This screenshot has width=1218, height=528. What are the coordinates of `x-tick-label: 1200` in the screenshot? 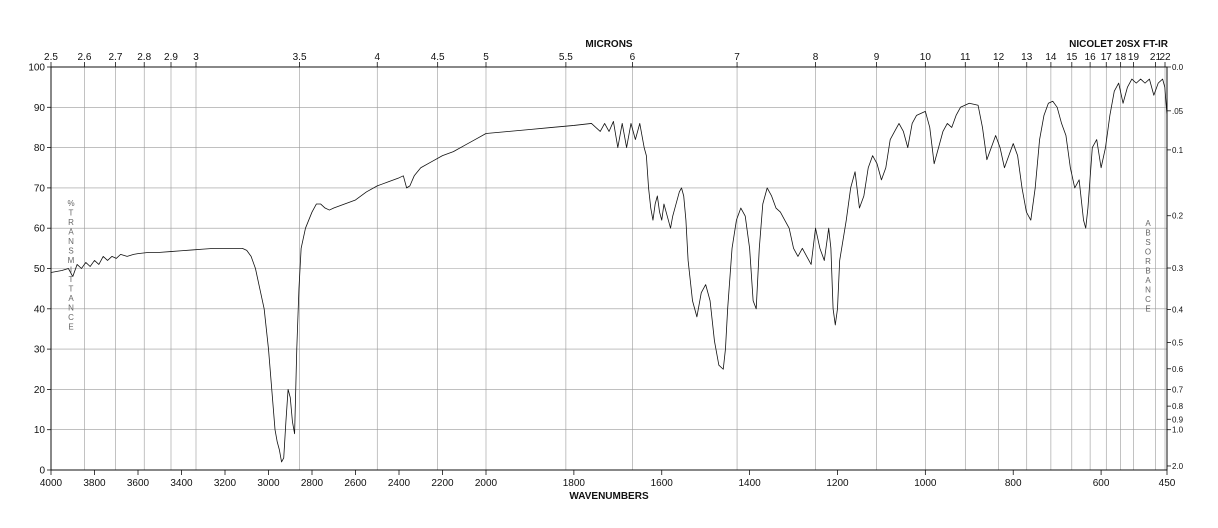 It's located at (837, 483).